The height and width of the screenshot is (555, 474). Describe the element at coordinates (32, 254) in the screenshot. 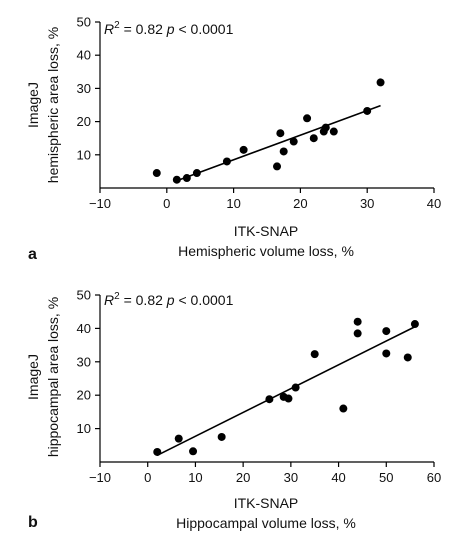

I see `panel-a-letter: a` at that location.